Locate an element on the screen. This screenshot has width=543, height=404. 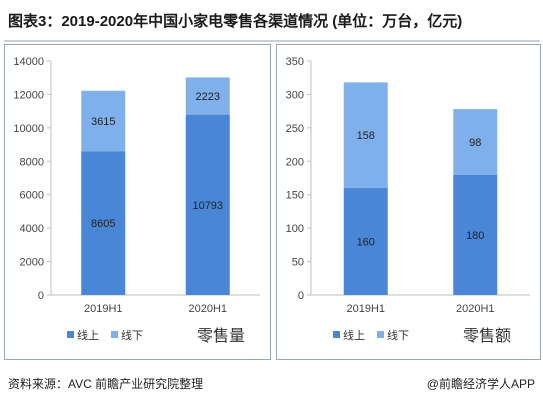
data-label: 180 is located at coordinates (475, 236).